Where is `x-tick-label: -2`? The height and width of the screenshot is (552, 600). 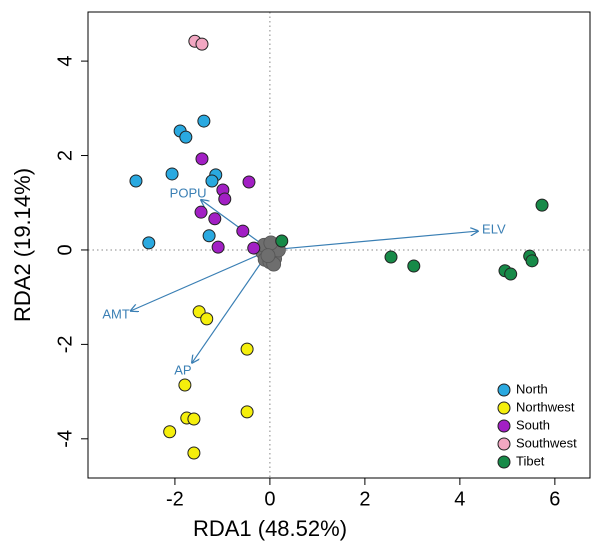 x-tick-label: -2 is located at coordinates (175, 499).